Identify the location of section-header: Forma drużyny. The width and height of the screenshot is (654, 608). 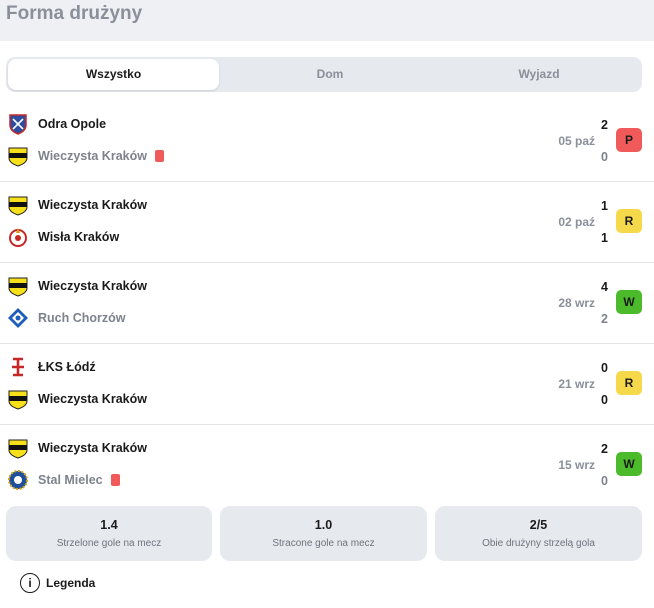
(327, 20).